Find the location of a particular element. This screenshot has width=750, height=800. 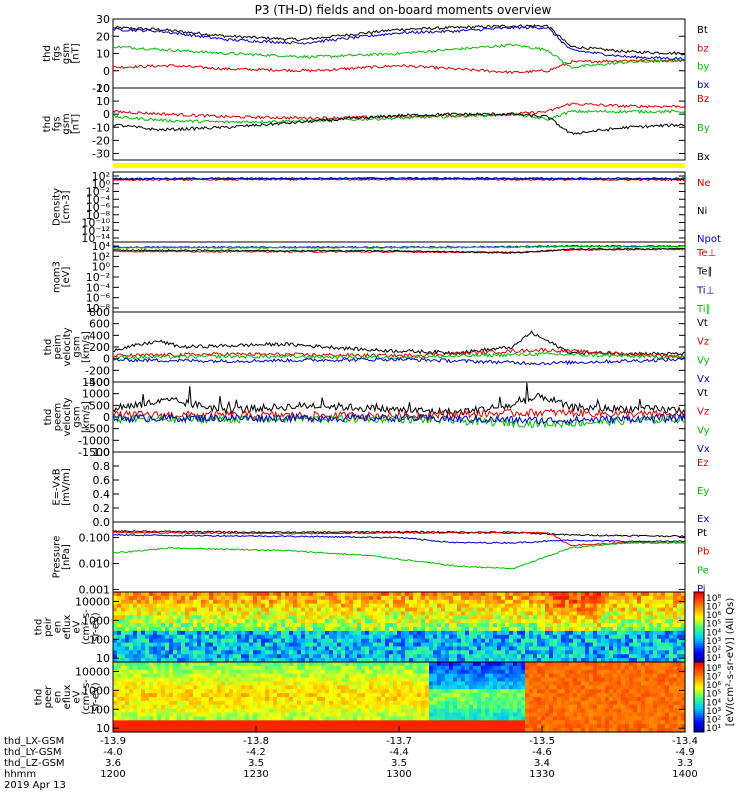

x-tick-label: -13.4 is located at coordinates (685, 741).